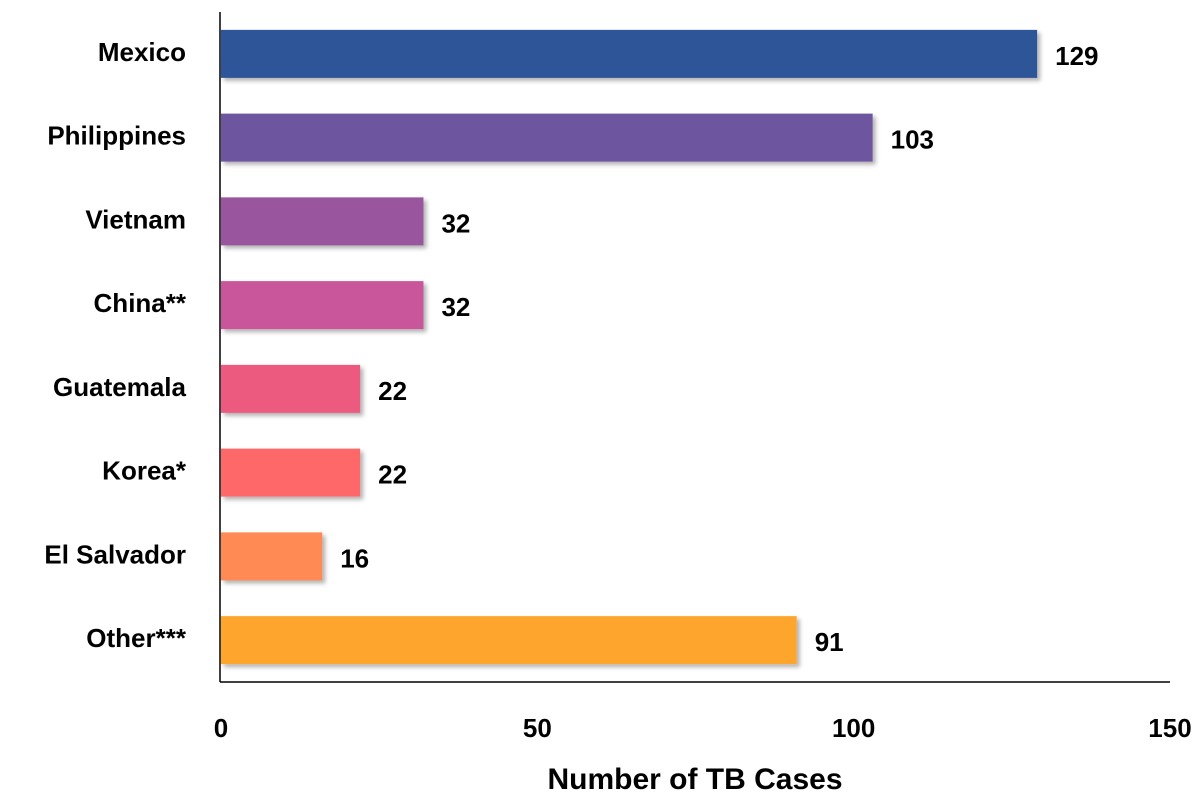 This screenshot has width=1204, height=798. I want to click on x-axis-title: Number of TB Cases, so click(694, 779).